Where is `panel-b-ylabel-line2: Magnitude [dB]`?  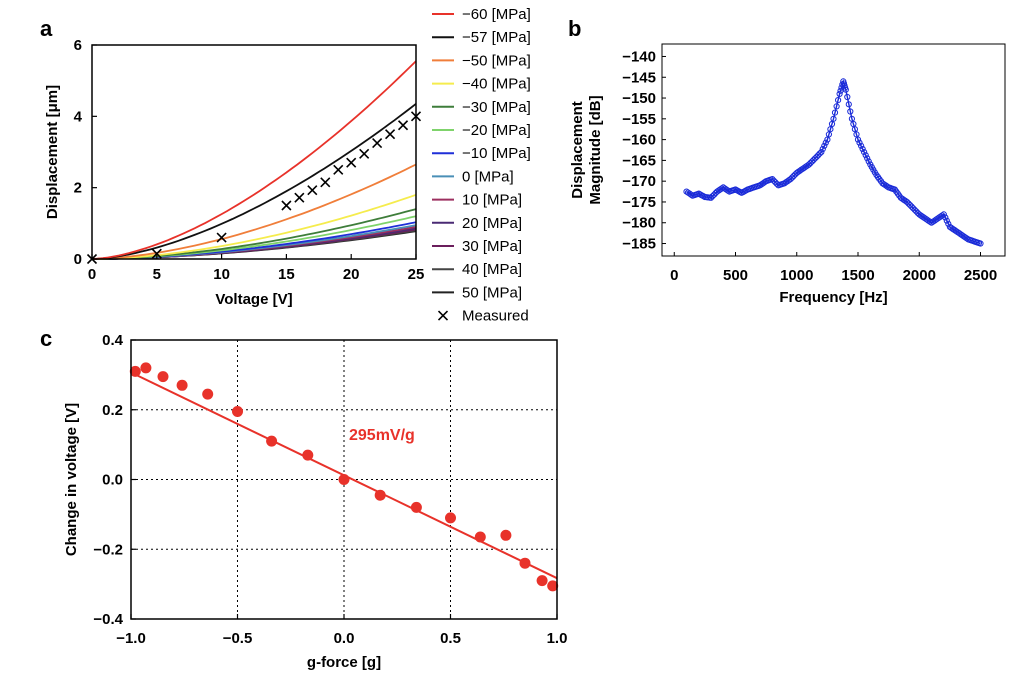 panel-b-ylabel-line2: Magnitude [dB] is located at coordinates (595, 149).